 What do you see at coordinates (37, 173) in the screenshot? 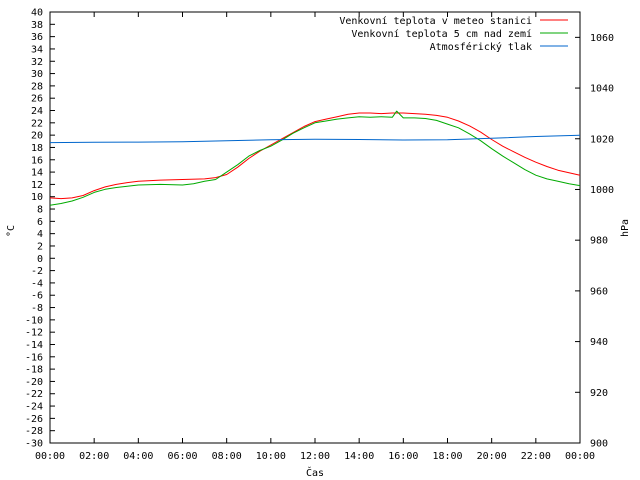
I see `y-tick-label: 14` at bounding box center [37, 173].